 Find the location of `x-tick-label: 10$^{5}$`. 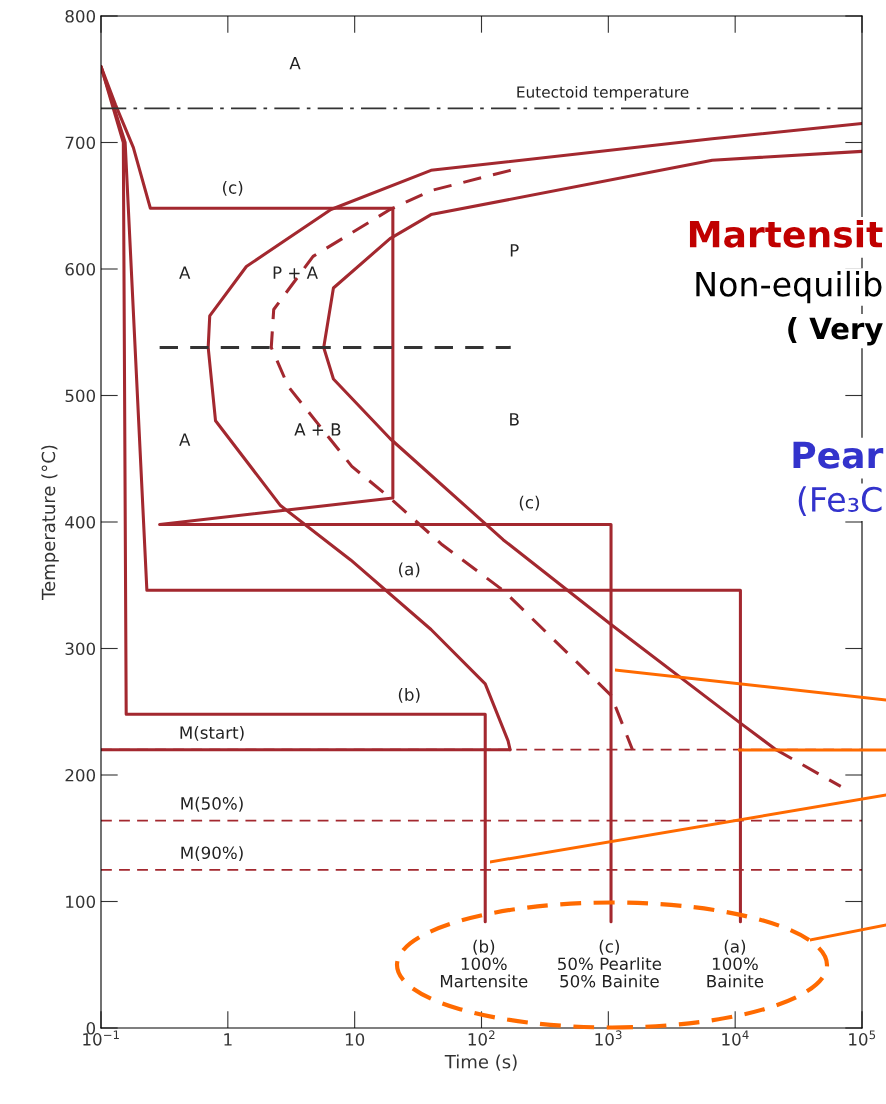

x-tick-label: 10$^{5}$ is located at coordinates (862, 1038).